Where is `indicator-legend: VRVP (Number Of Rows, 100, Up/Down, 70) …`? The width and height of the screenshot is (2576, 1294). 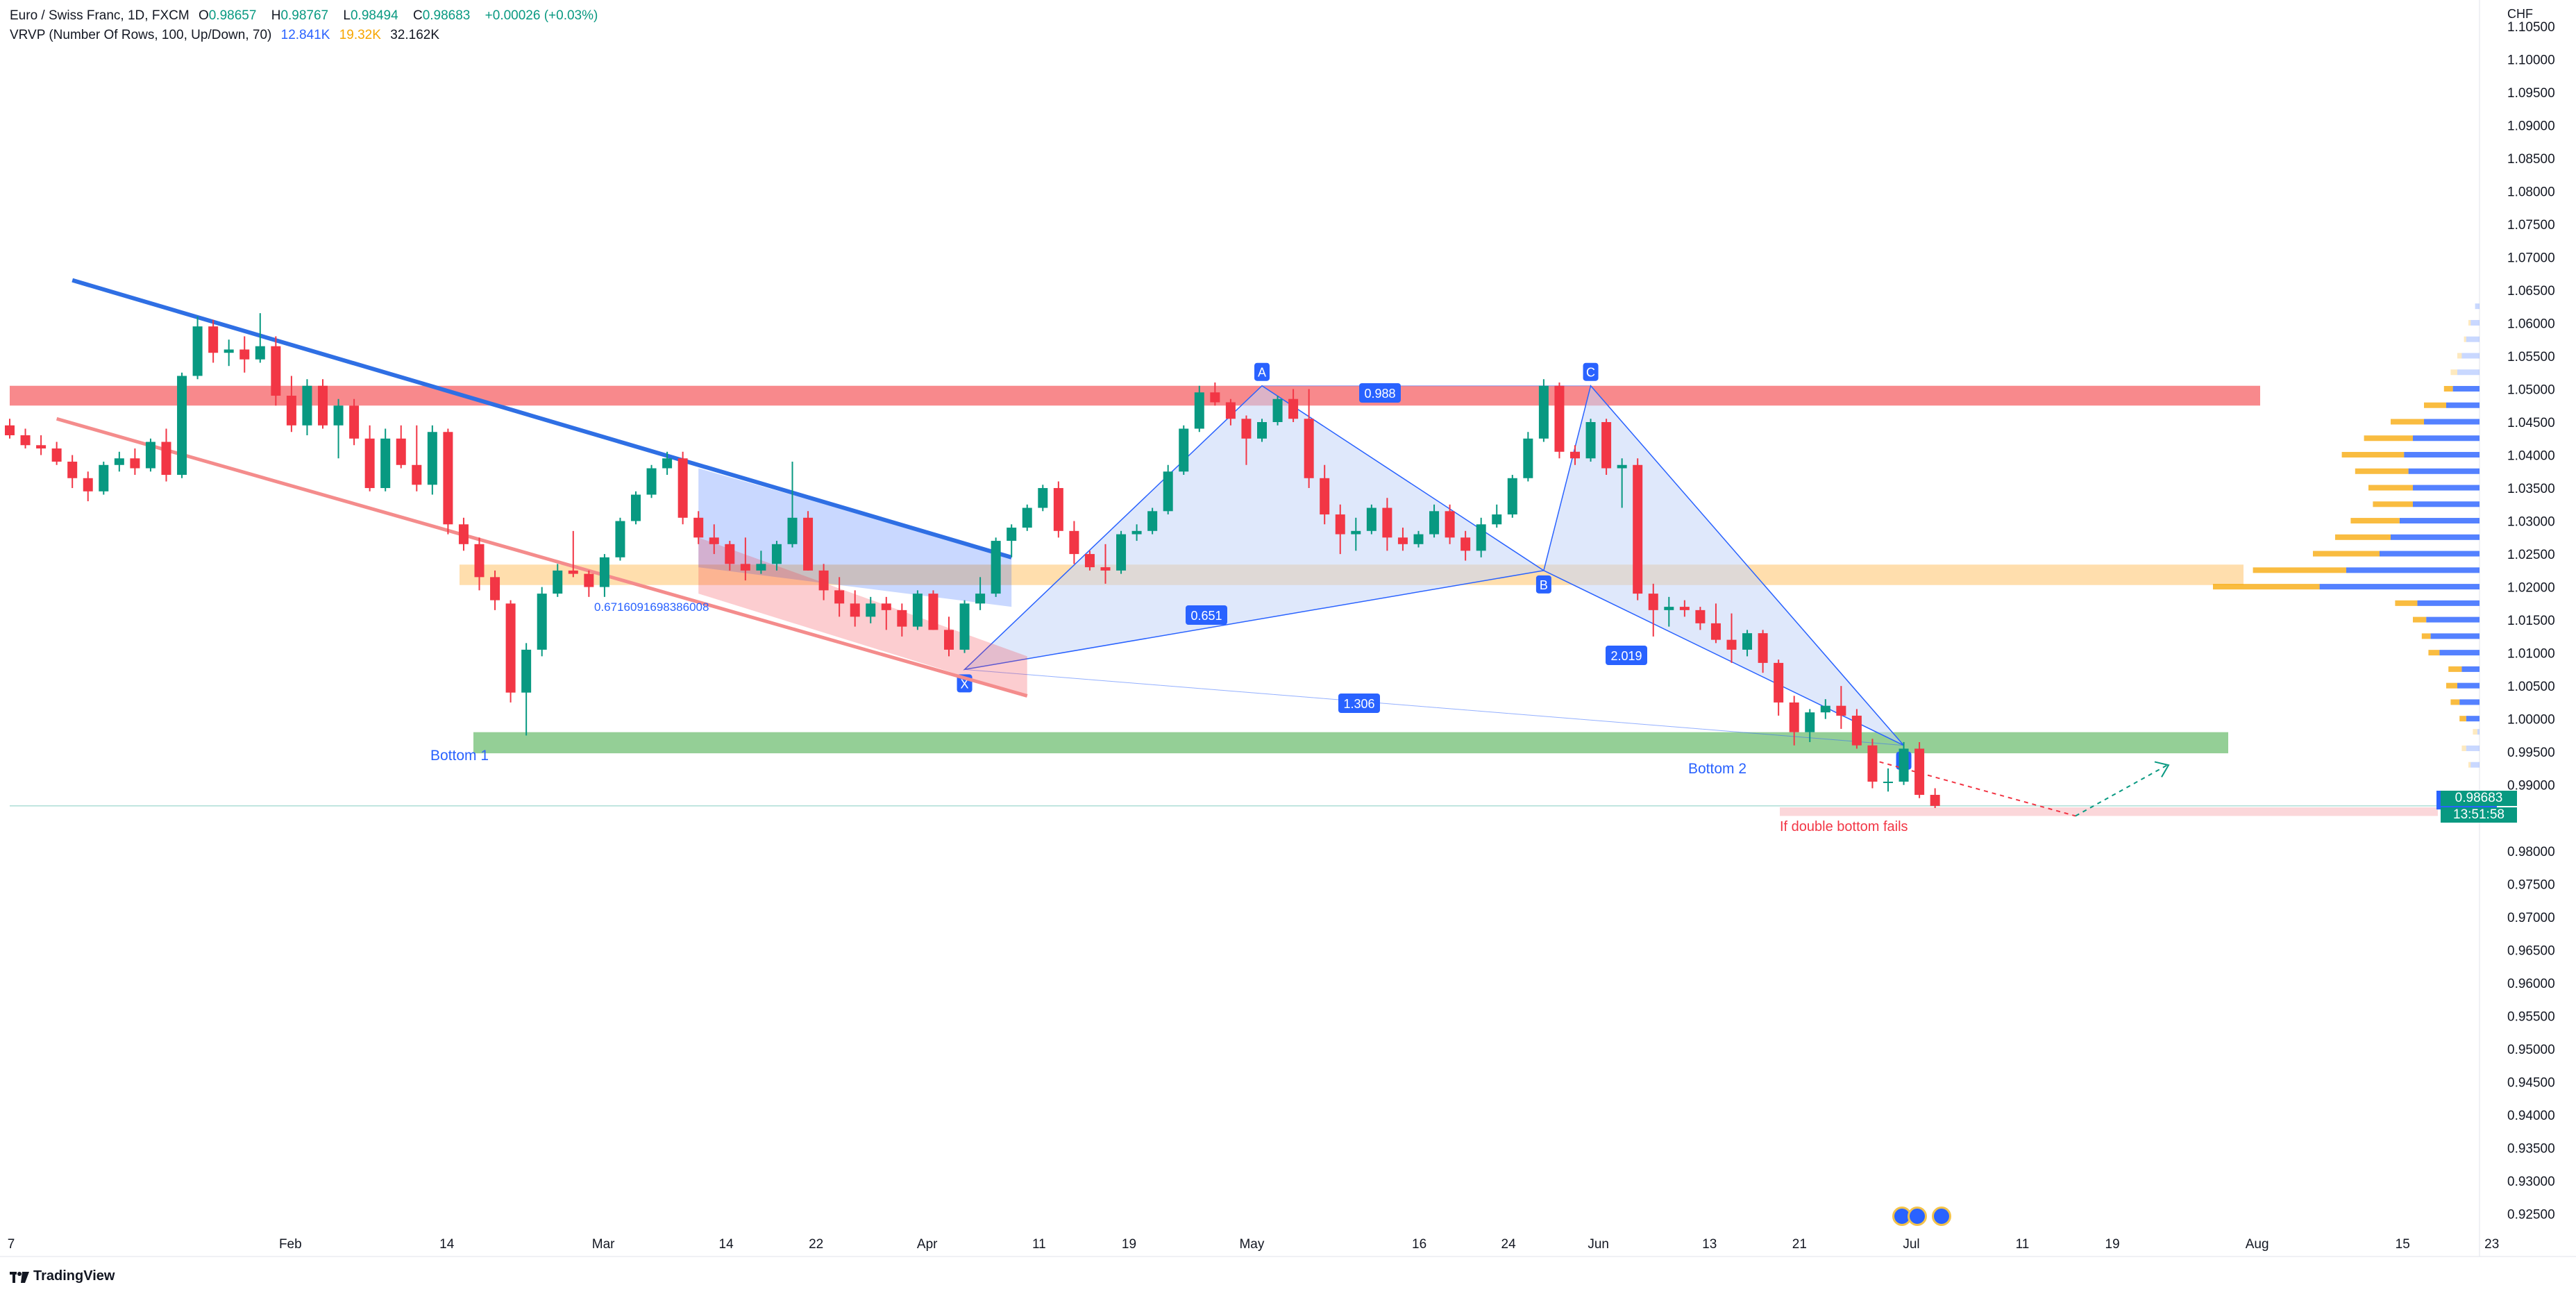
indicator-legend: VRVP (Number Of Rows, 100, Up/Down, 70) … is located at coordinates (227, 35).